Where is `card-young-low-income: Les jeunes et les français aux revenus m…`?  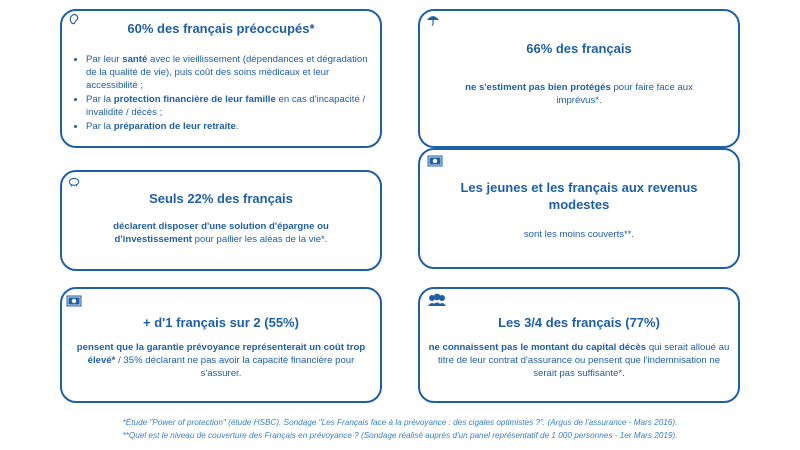
card-young-low-income: Les jeunes et les français aux revenus m… is located at coordinates (579, 208).